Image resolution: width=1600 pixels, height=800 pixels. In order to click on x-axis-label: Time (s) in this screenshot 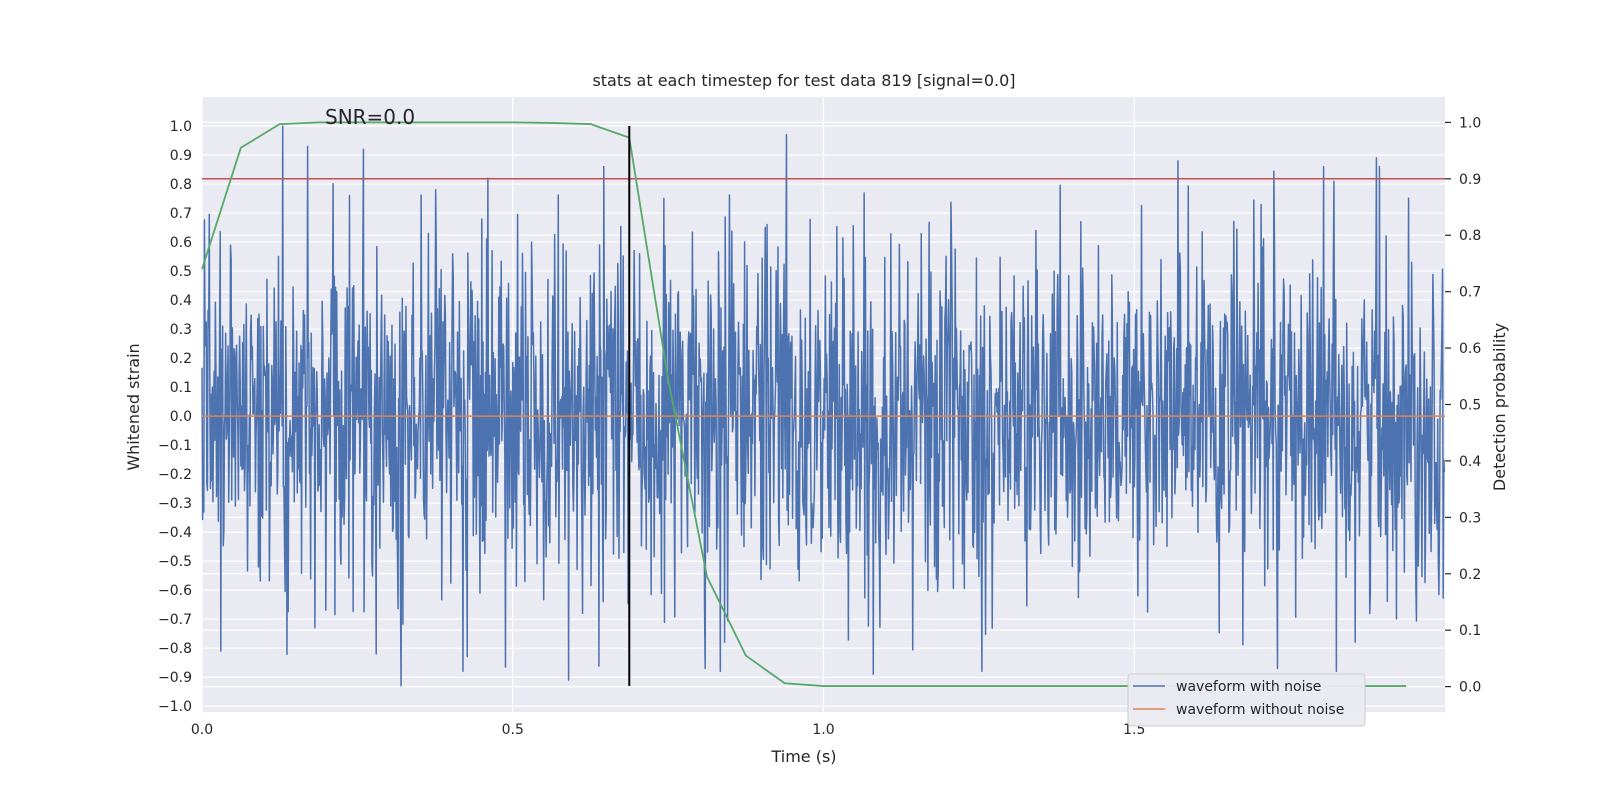, I will do `click(803, 756)`.